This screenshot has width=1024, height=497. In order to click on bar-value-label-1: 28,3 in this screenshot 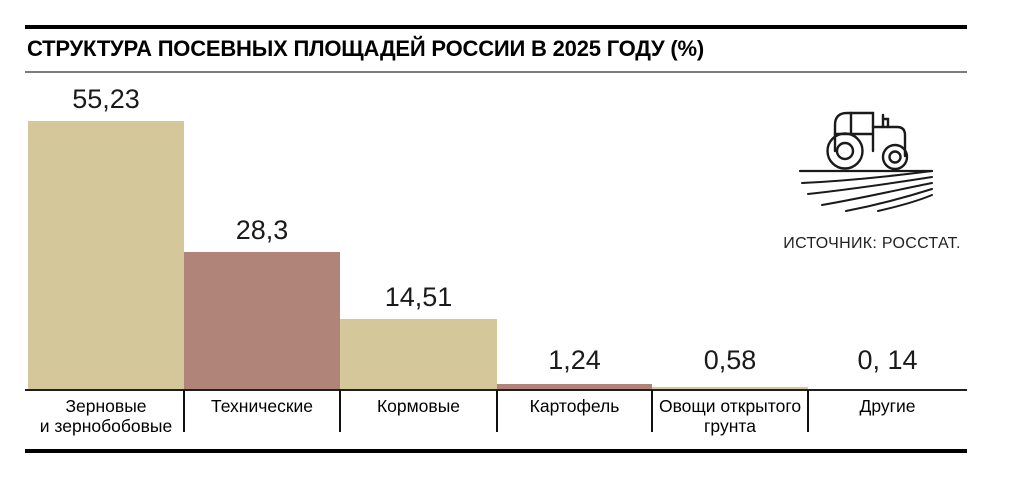, I will do `click(262, 230)`.